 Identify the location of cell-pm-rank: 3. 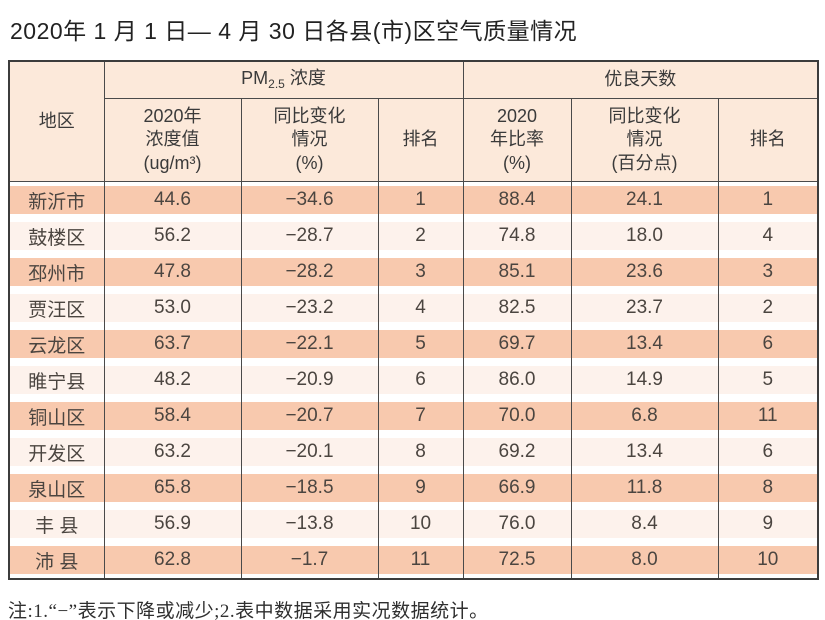
(420, 272).